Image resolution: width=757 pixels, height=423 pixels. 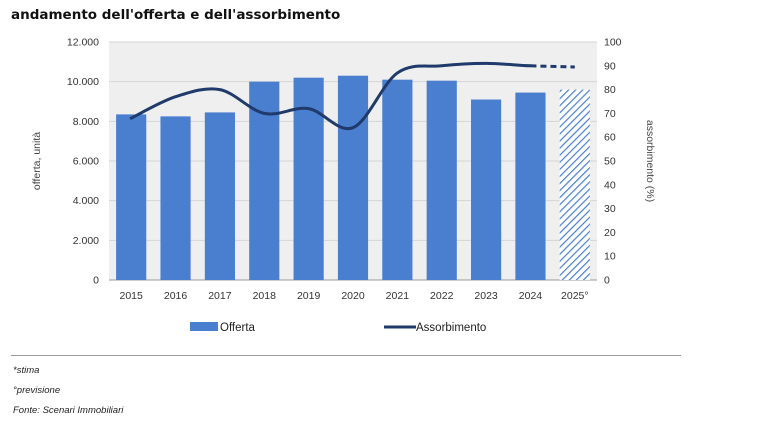 What do you see at coordinates (610, 185) in the screenshot?
I see `y-tick-right: 40` at bounding box center [610, 185].